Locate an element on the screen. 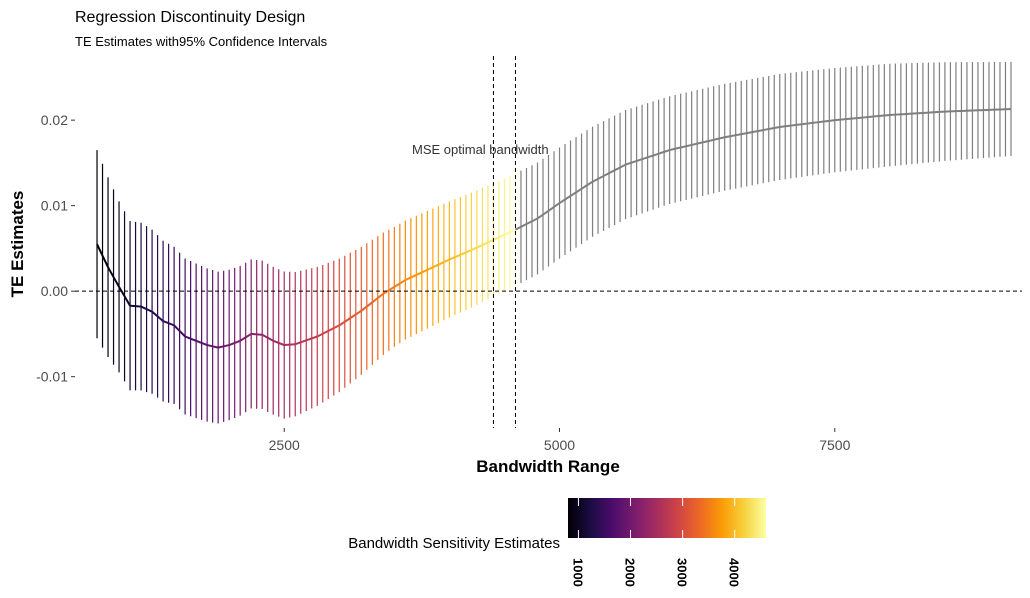 Image resolution: width=1030 pixels, height=598 pixels. y-tick-label: 0.01 is located at coordinates (54, 206).